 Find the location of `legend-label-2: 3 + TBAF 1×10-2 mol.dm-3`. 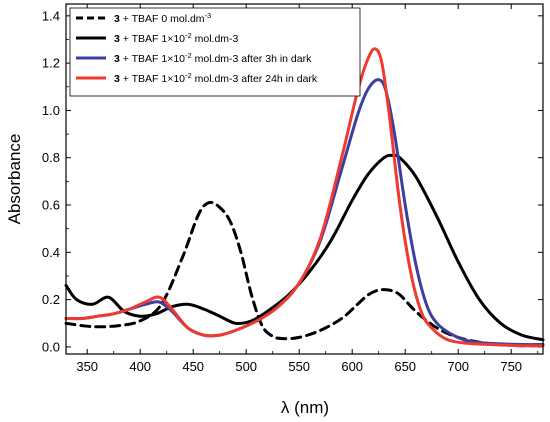

legend-label-2: 3 + TBAF 1×10-2 mol.dm-3 is located at coordinates (176, 38).